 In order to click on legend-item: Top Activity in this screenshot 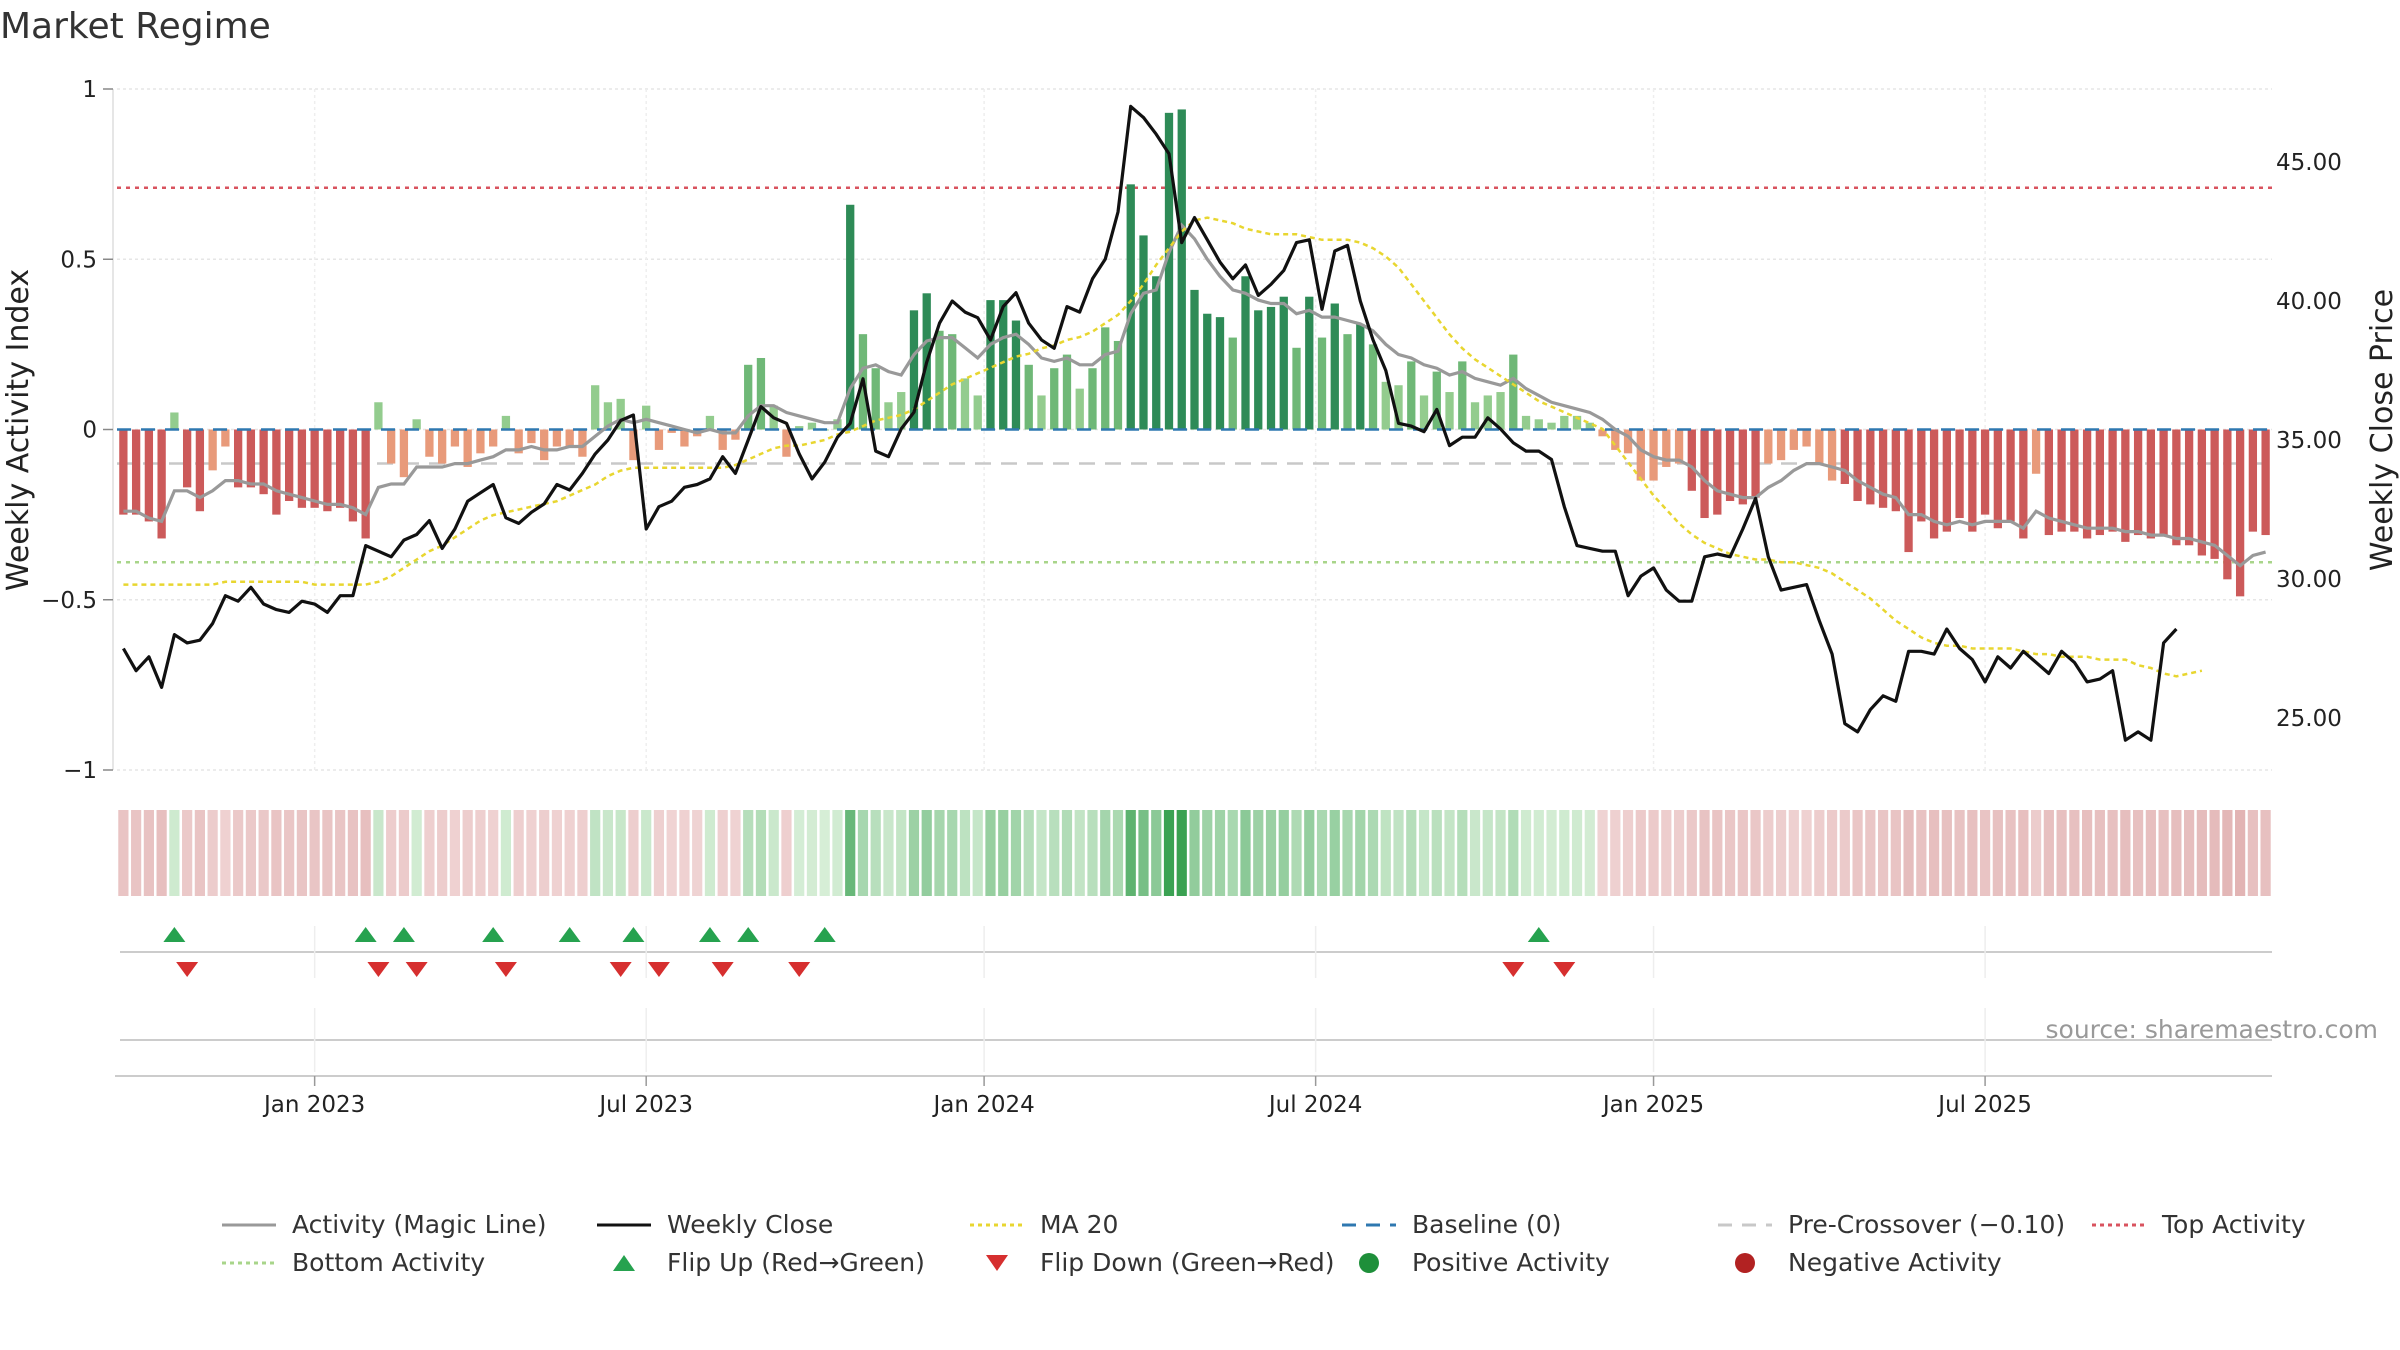, I will do `click(2198, 1224)`.